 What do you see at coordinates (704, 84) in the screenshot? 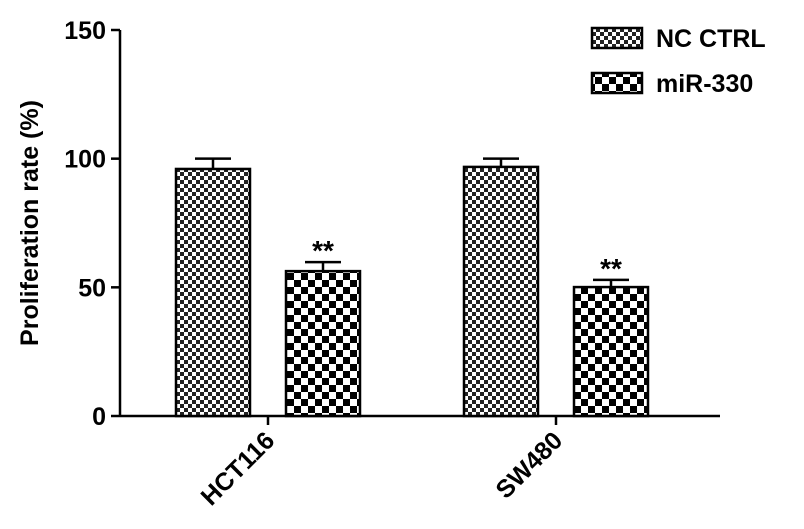
I see `legend-label: miR-330` at bounding box center [704, 84].